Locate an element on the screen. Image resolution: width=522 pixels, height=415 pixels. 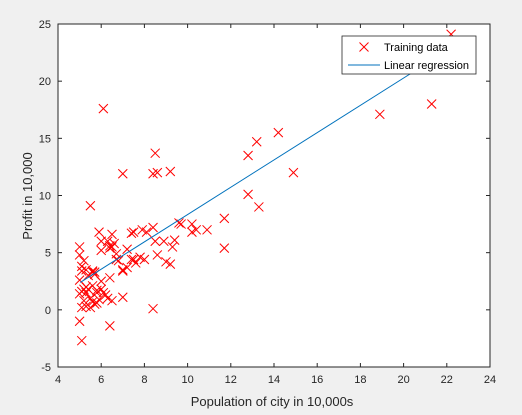
y-tick-label: -5 is located at coordinates (46, 368).